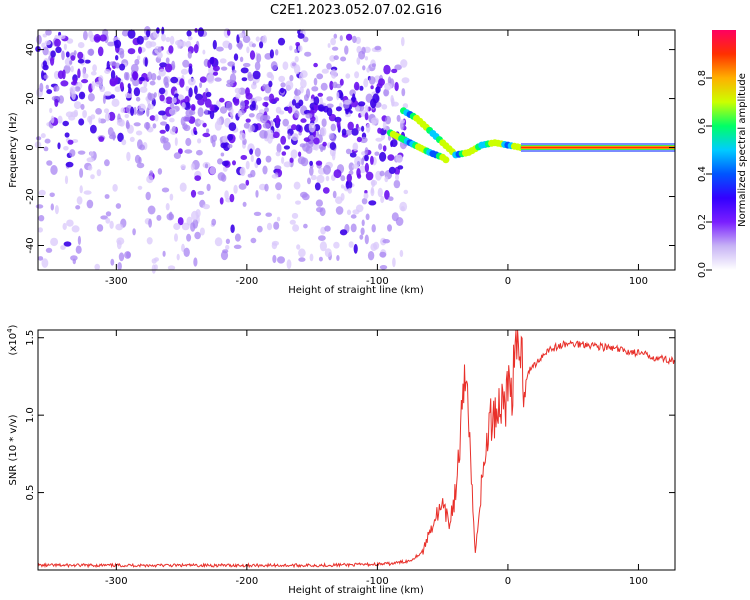 This screenshot has width=750, height=600. Describe the element at coordinates (508, 281) in the screenshot. I see `heatmap-x-tick-label: 0` at that location.